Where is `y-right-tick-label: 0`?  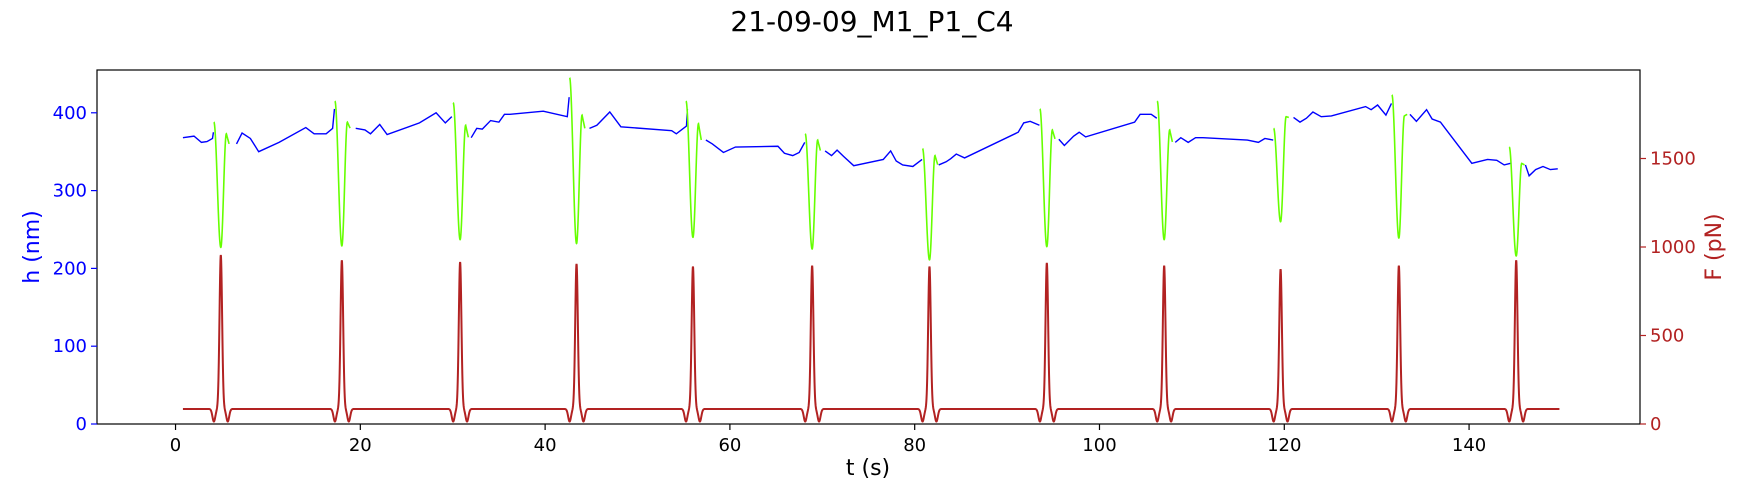 y-right-tick-label: 0 is located at coordinates (1655, 424).